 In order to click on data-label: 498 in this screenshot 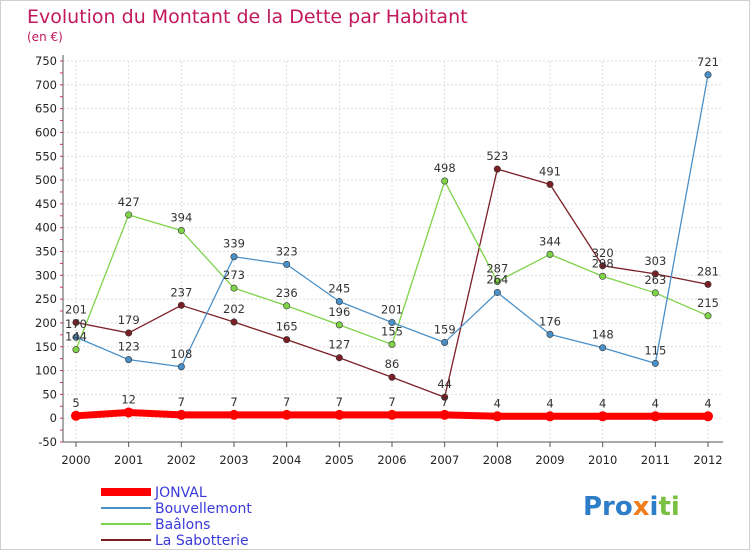, I will do `click(445, 168)`.